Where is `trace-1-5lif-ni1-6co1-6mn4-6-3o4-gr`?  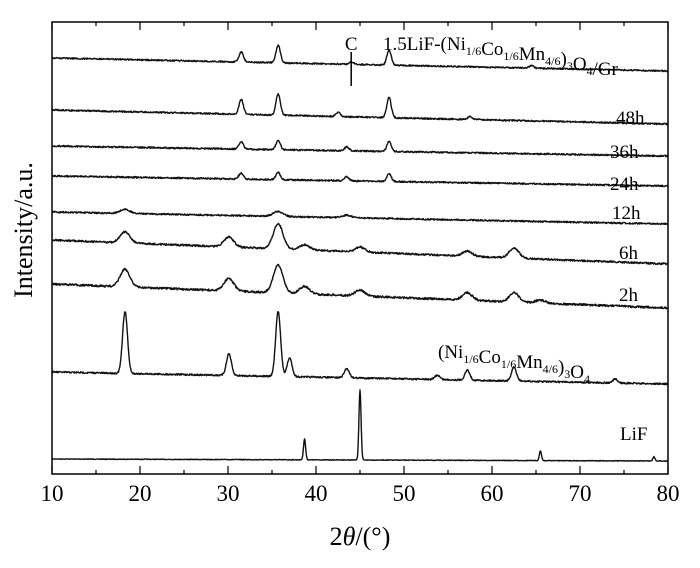
trace-1-5lif-ni1-6co1-6mn4-6-3o4-gr is located at coordinates (360, 58).